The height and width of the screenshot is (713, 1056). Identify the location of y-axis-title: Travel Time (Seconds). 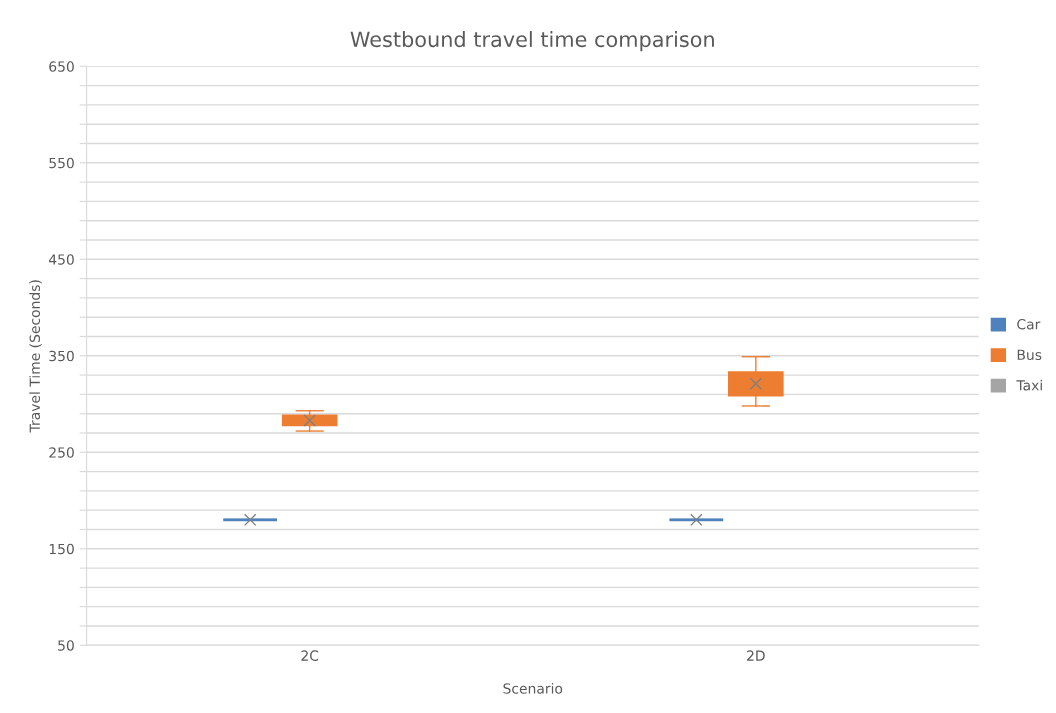
(35, 356).